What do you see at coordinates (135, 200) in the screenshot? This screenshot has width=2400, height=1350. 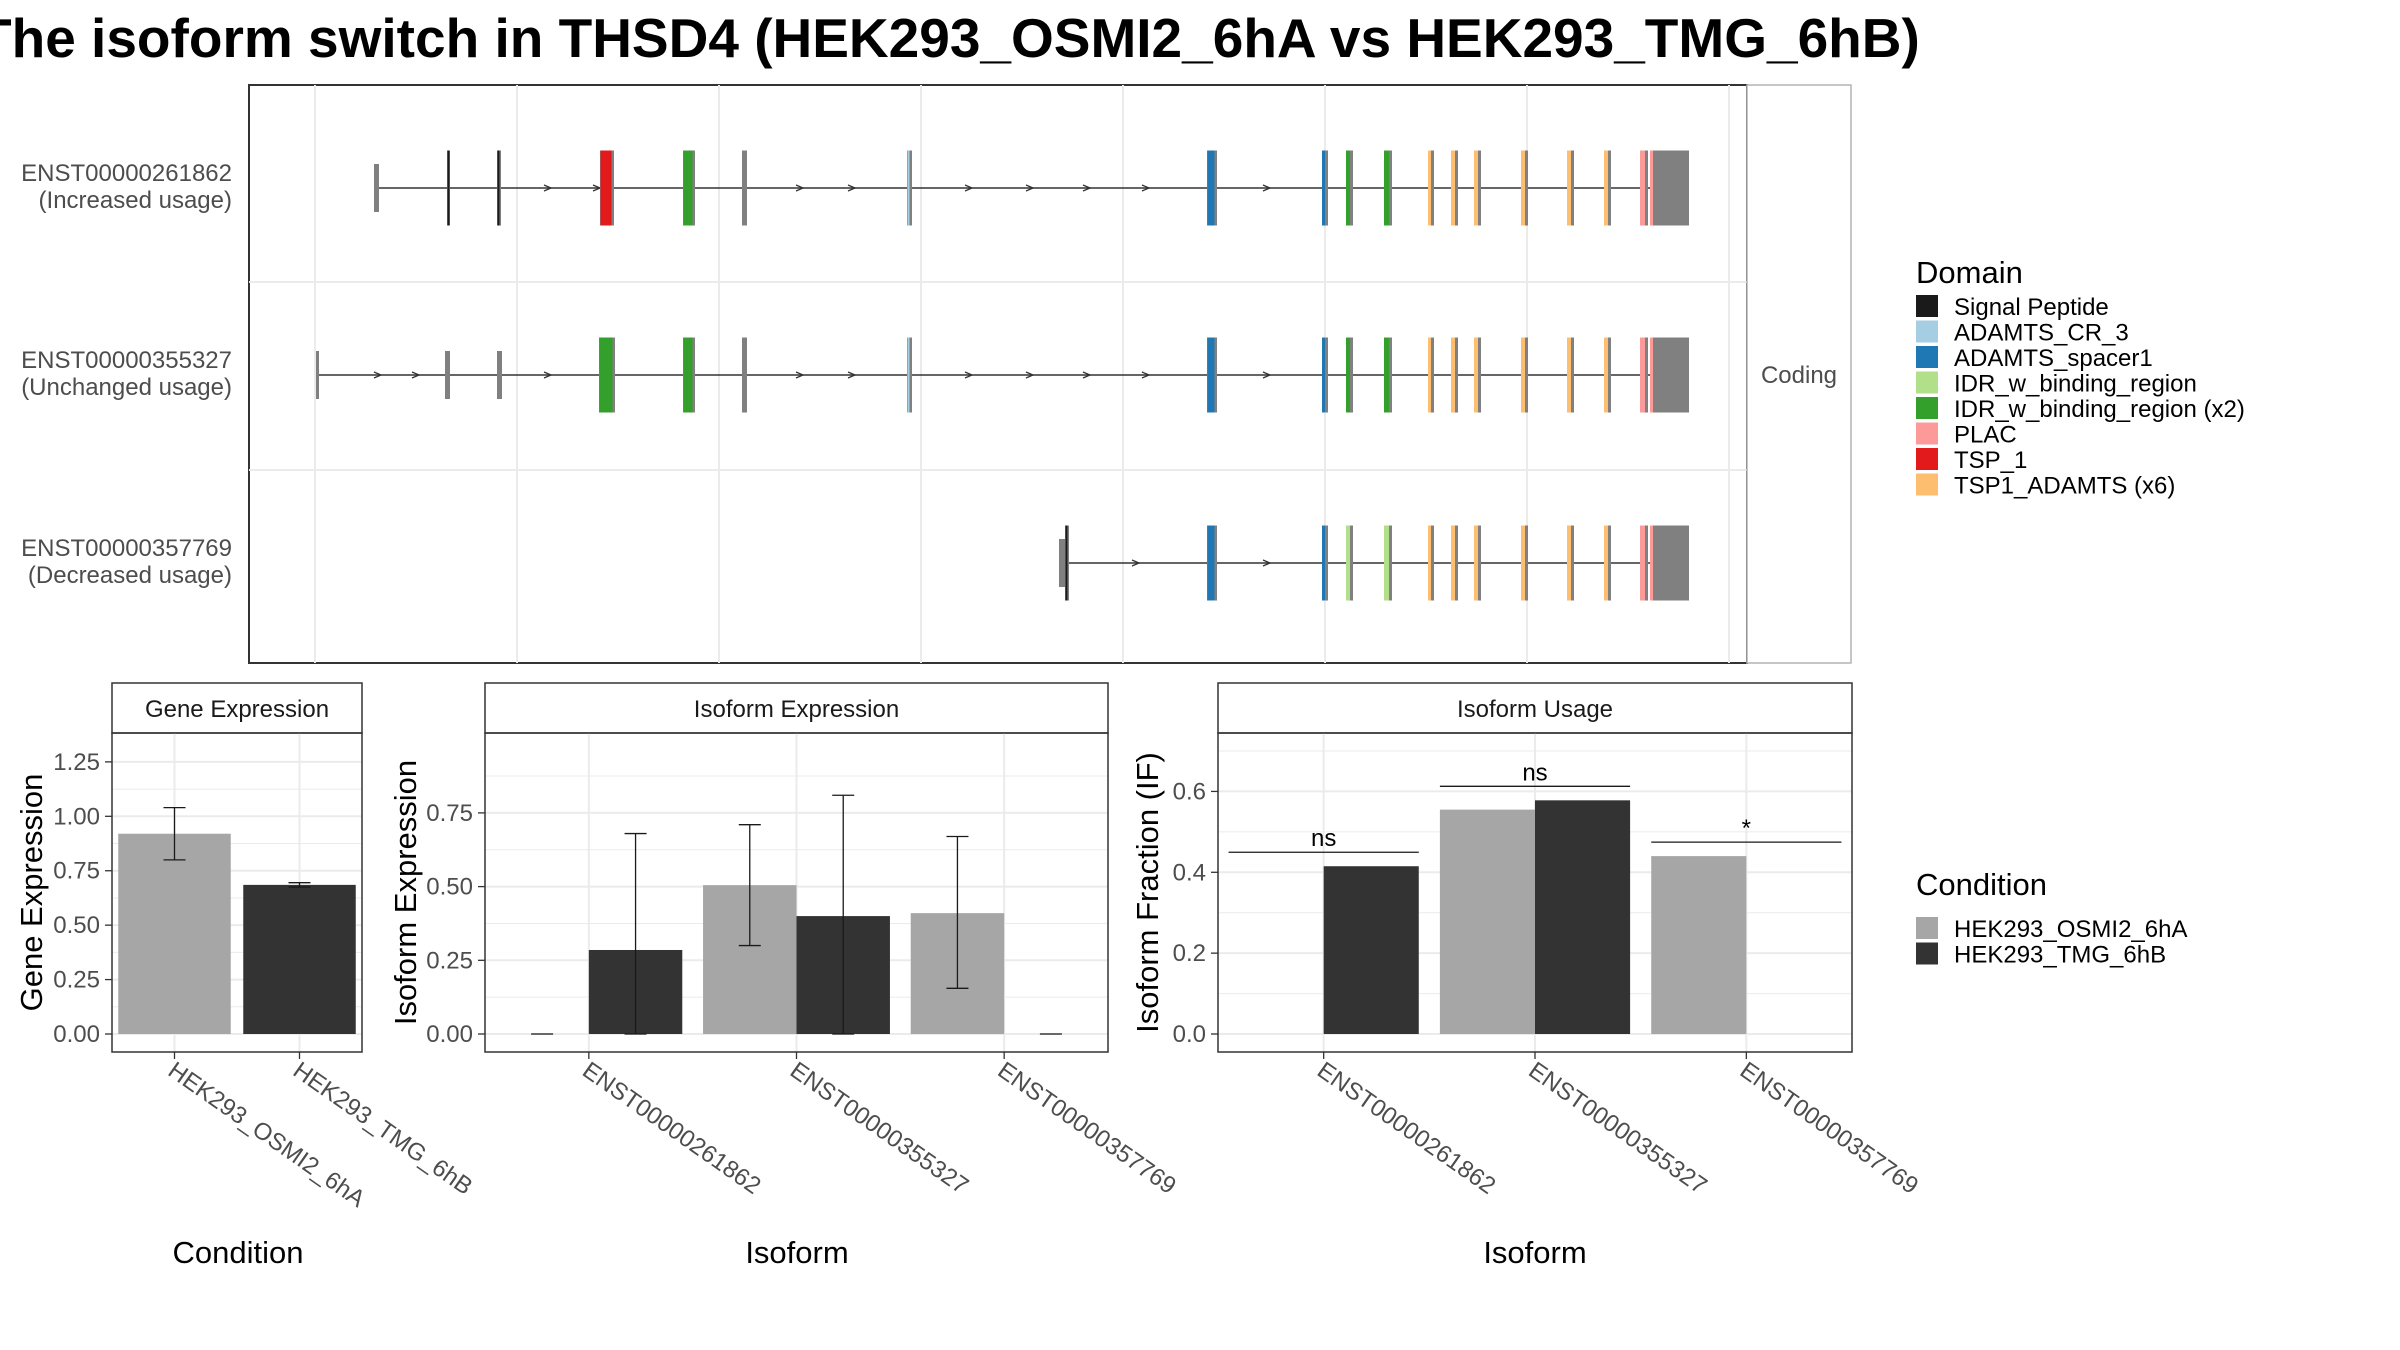 I see `transcript-usage-label: (Increased usage)` at bounding box center [135, 200].